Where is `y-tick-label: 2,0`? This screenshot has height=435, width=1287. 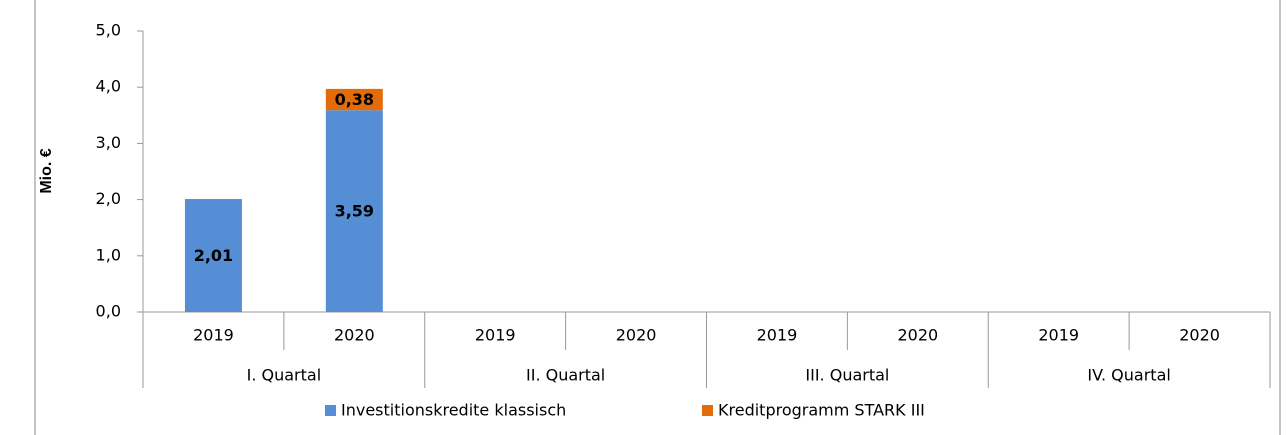 y-tick-label: 2,0 is located at coordinates (108, 198).